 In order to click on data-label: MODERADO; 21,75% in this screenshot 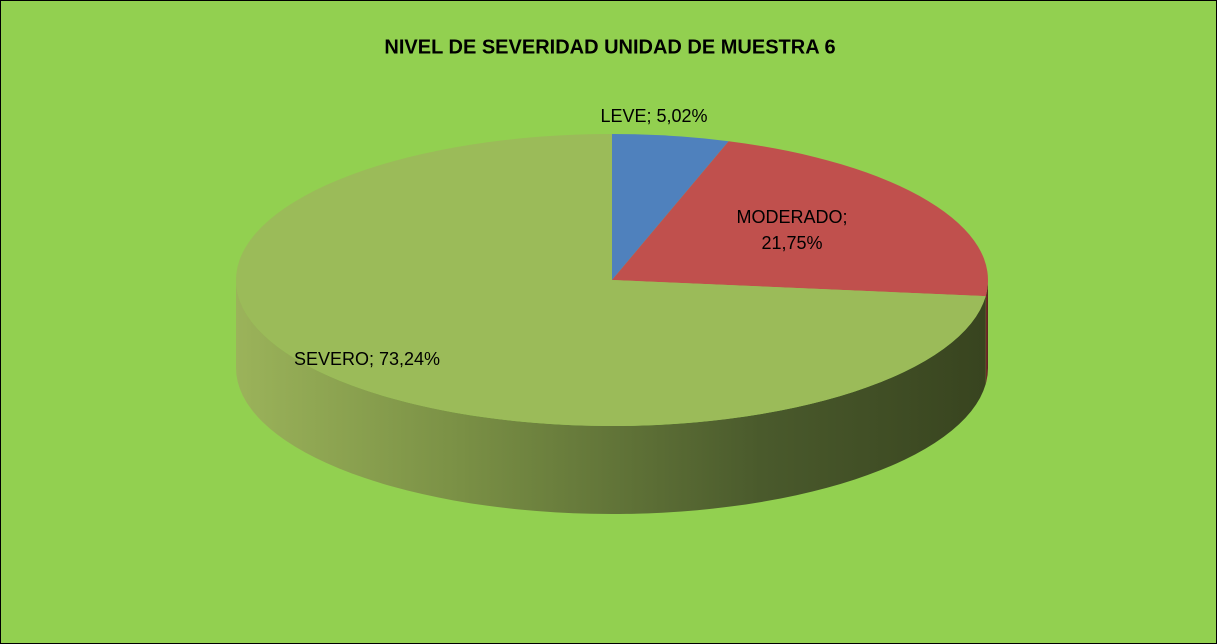, I will do `click(791, 230)`.